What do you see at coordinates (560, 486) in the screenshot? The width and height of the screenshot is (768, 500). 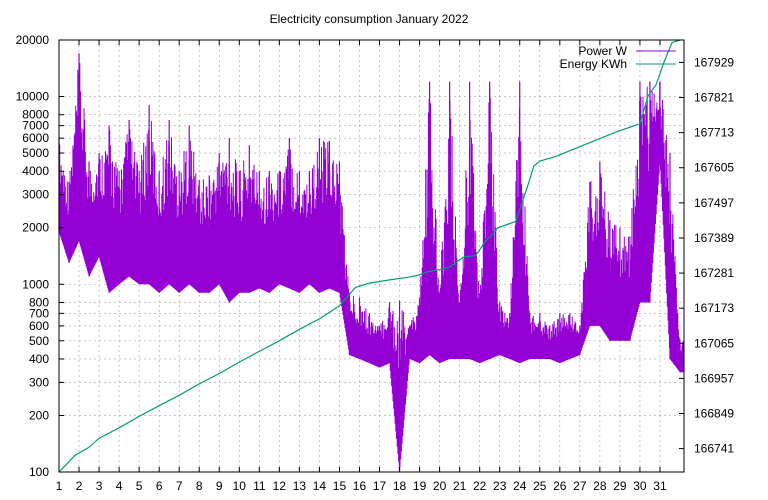 I see `x-tick-label: 26` at bounding box center [560, 486].